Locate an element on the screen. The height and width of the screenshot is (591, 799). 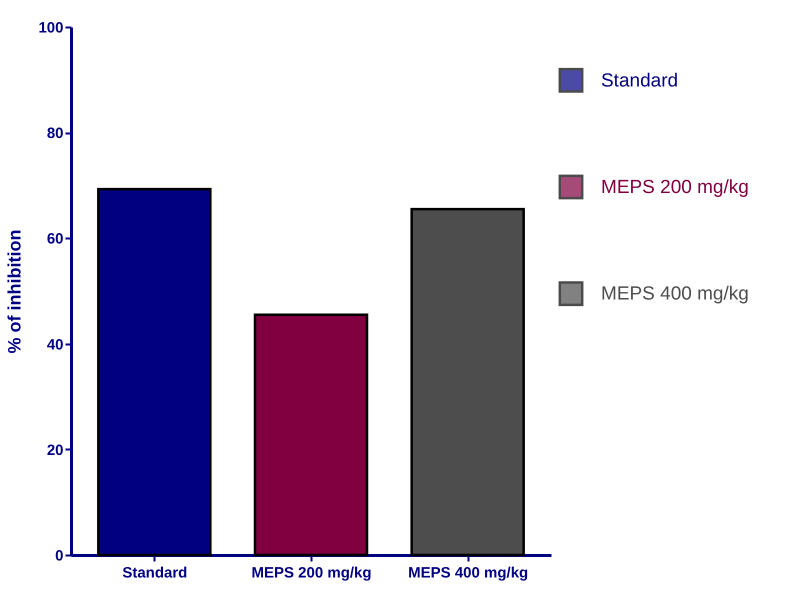
y-tick-label: 0 is located at coordinates (59, 556).